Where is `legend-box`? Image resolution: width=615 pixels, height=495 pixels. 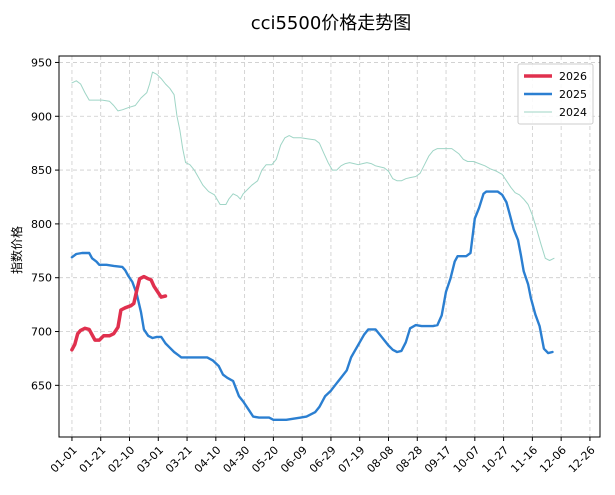
legend-box is located at coordinates (555, 94).